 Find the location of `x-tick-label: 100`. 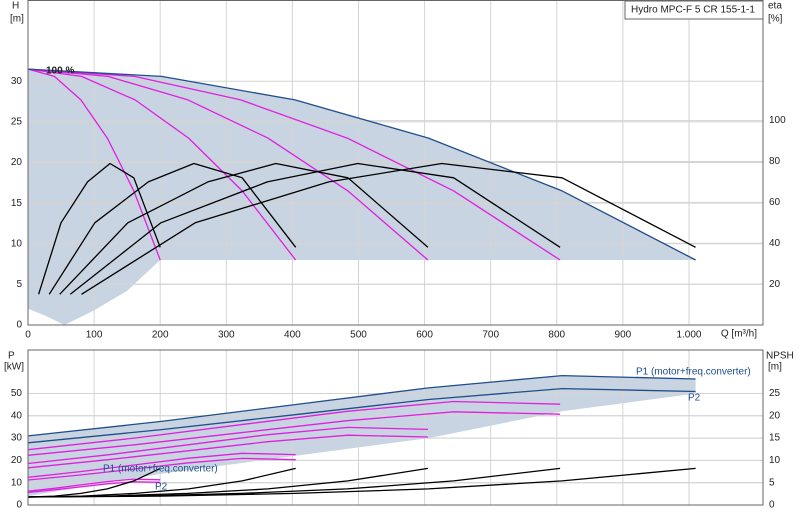

x-tick-label: 100 is located at coordinates (94, 335).